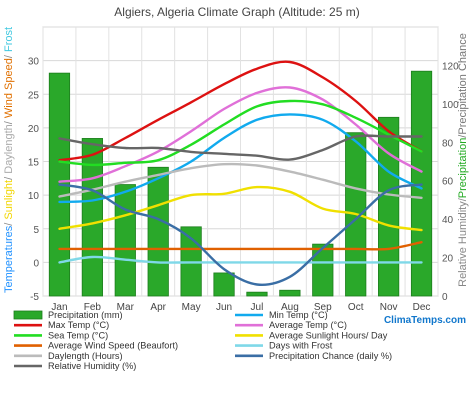 This screenshot has width=474, height=400. I want to click on left-tick-label: 30, so click(34, 62).